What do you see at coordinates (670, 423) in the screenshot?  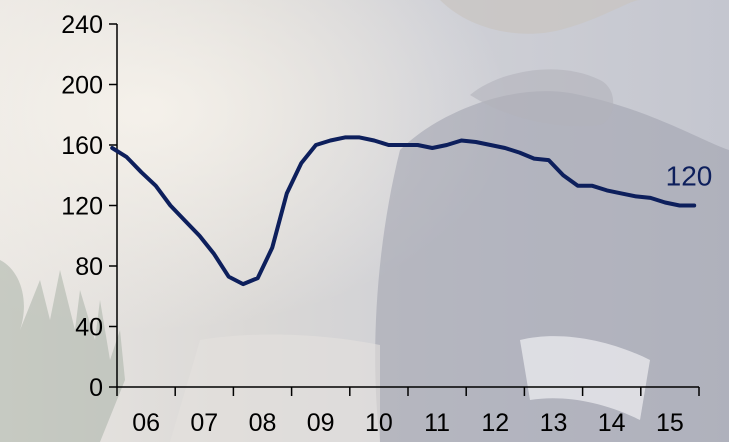 I see `x-tick-label: 15` at bounding box center [670, 423].